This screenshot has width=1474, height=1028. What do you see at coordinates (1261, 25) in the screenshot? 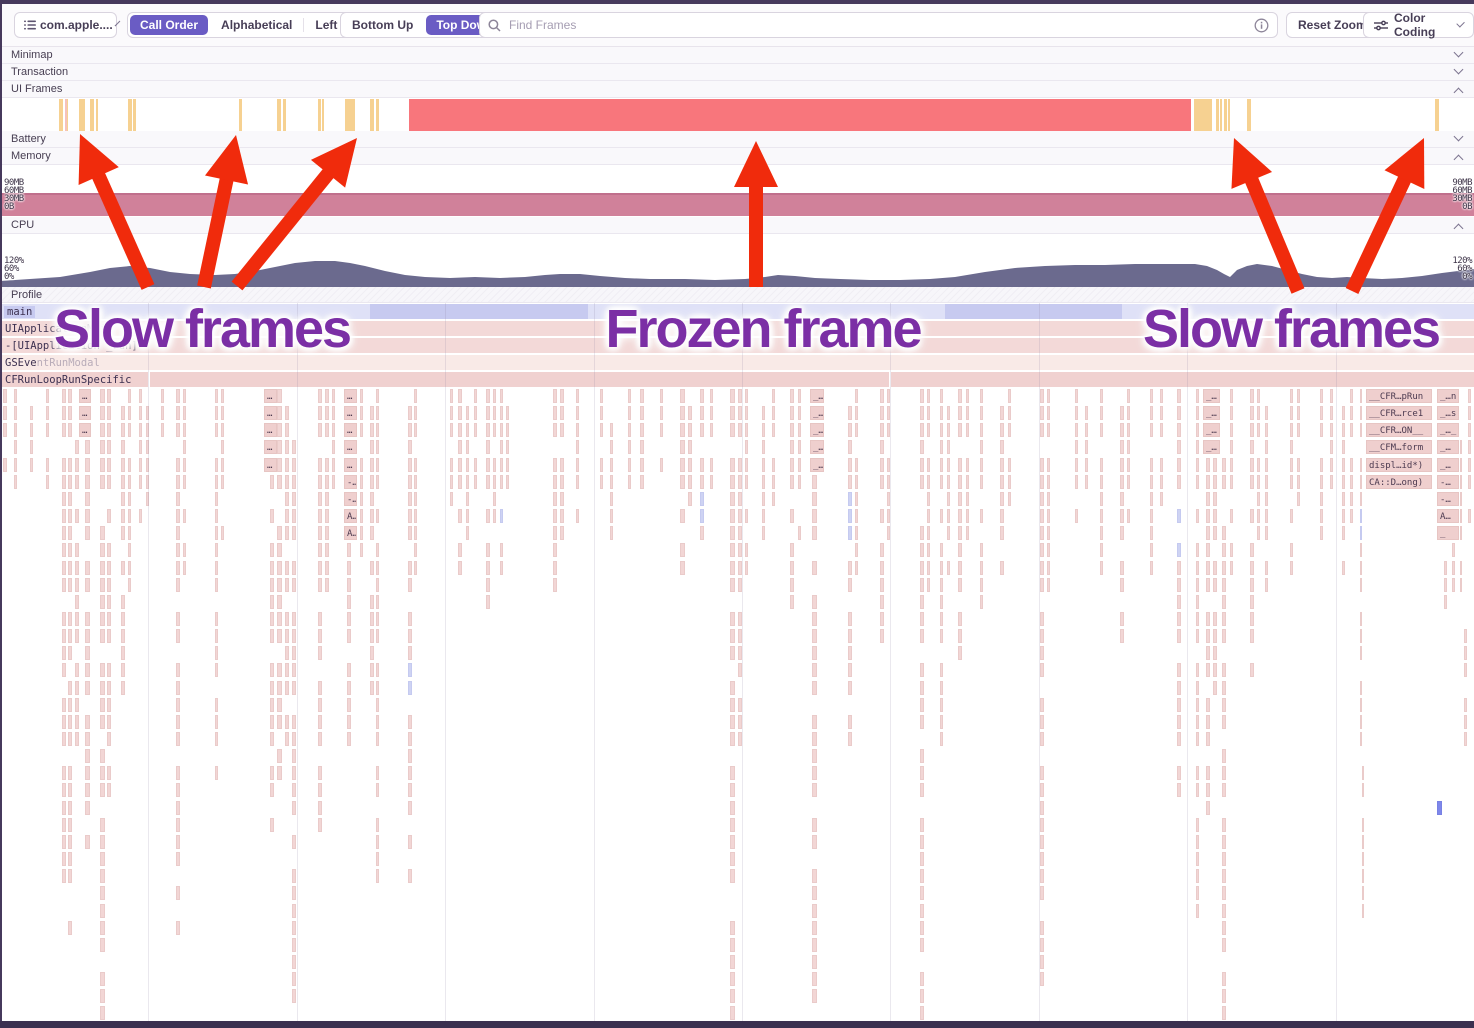
I see `info-icon` at bounding box center [1261, 25].